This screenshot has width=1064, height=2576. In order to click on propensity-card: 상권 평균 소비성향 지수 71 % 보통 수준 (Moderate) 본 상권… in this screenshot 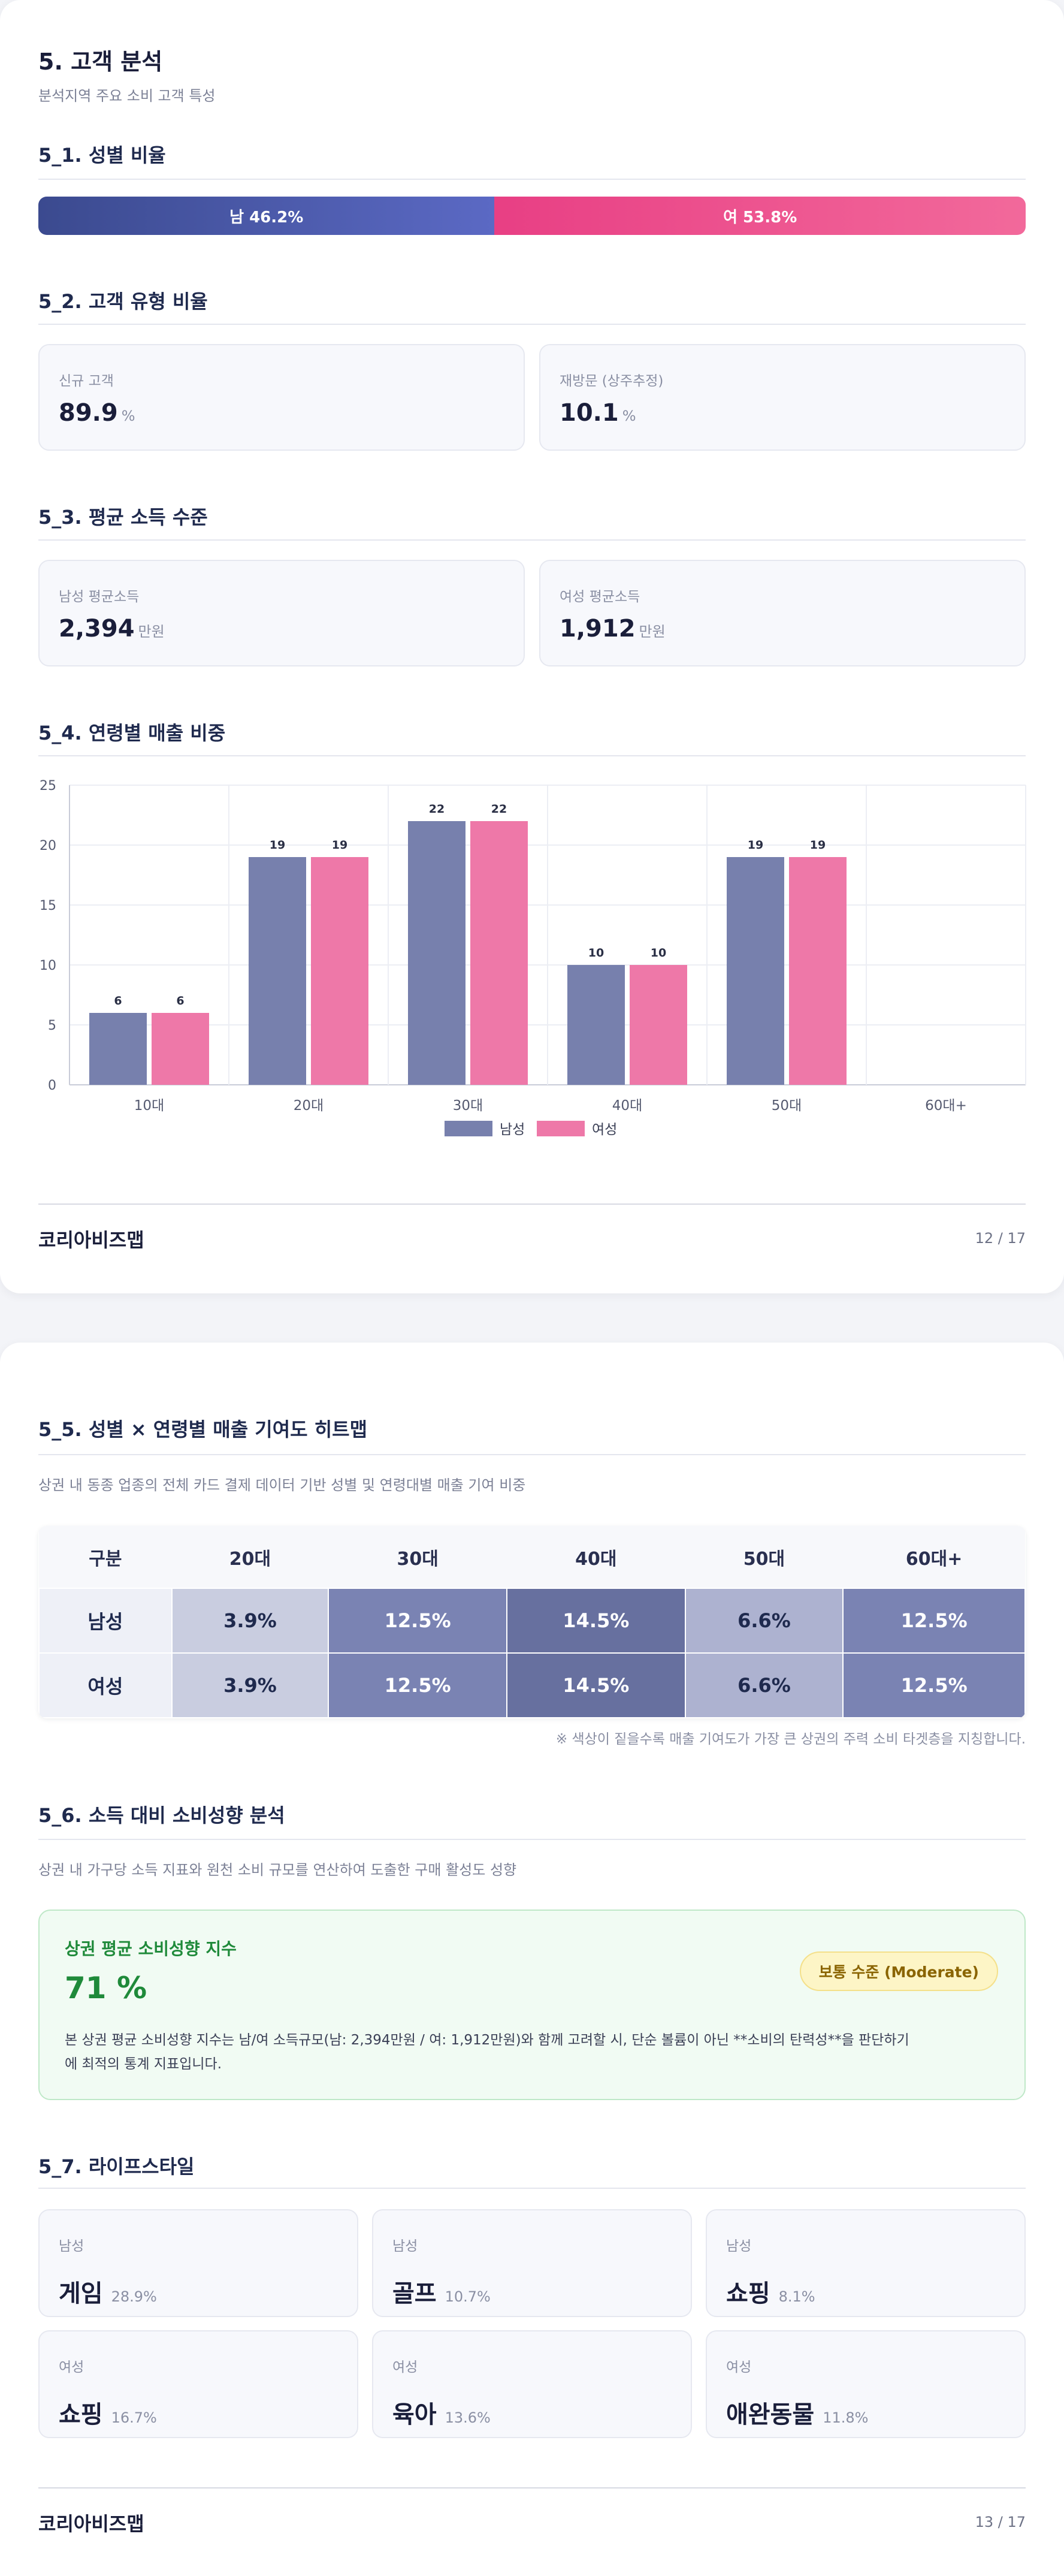, I will do `click(532, 2005)`.